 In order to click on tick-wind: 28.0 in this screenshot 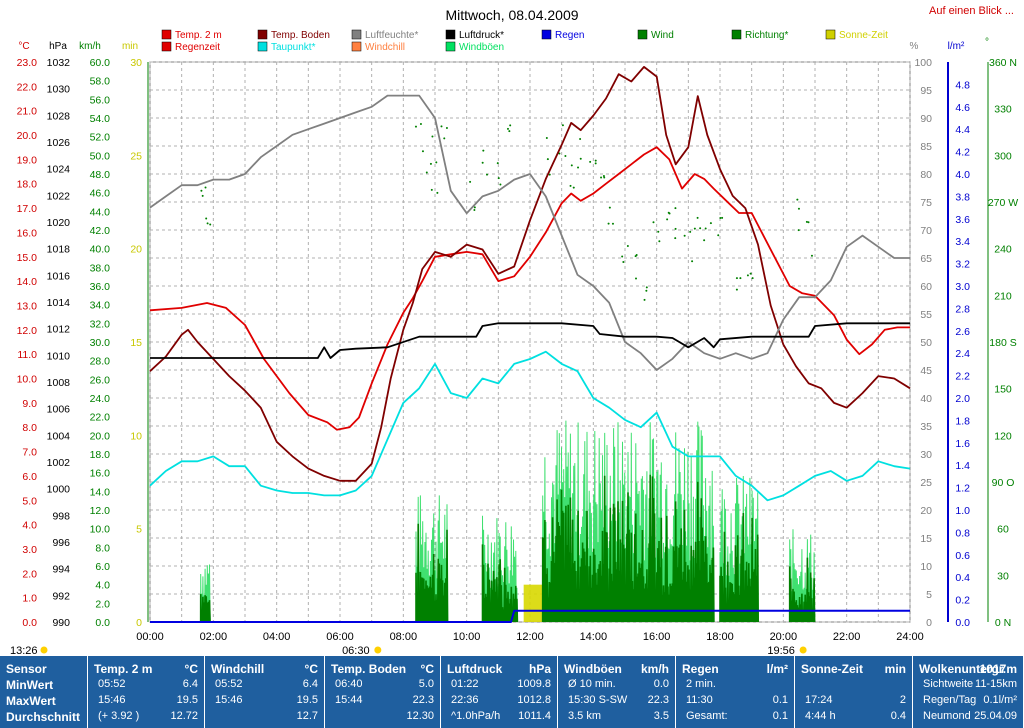, I will do `click(100, 362)`.